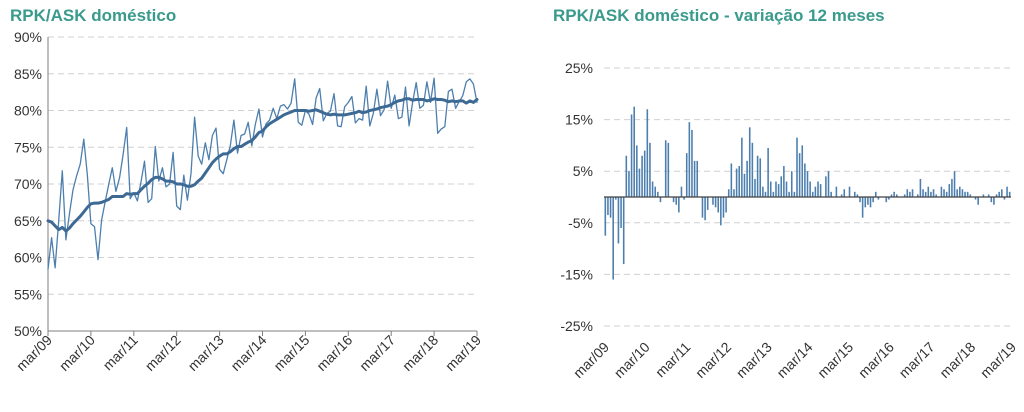  I want to click on x-tick-label: mar/19, so click(998, 360).